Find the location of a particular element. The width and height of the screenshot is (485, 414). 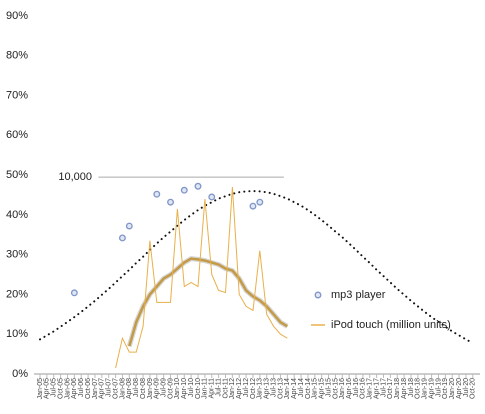

y-tick-label: 70% is located at coordinates (17, 95).